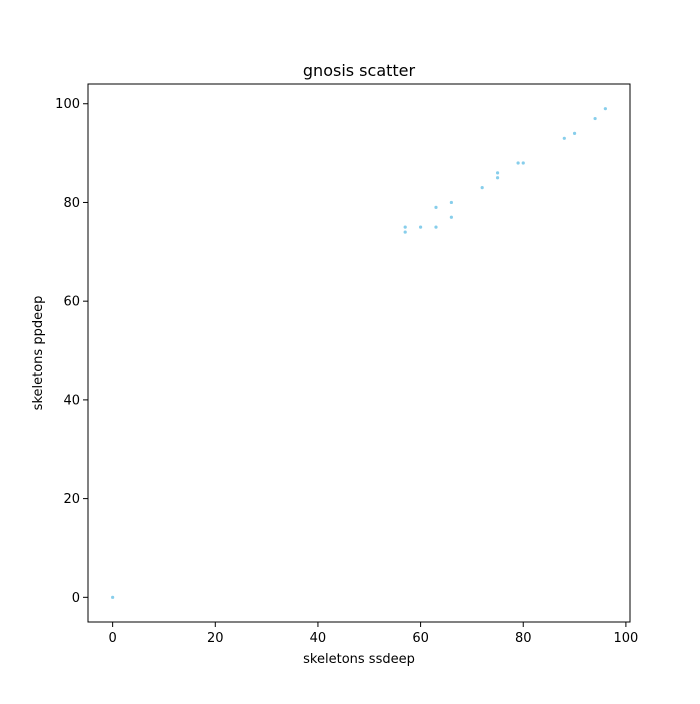  What do you see at coordinates (420, 638) in the screenshot?
I see `x-tick-label: 60` at bounding box center [420, 638].